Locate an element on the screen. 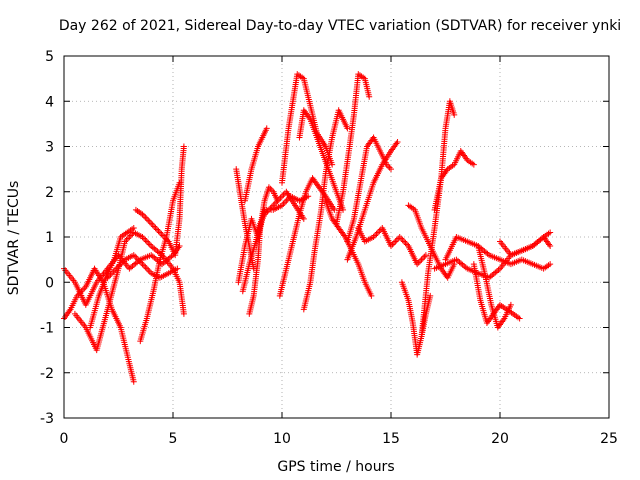 The width and height of the screenshot is (640, 480). x-tick-label: 20 is located at coordinates (500, 439).